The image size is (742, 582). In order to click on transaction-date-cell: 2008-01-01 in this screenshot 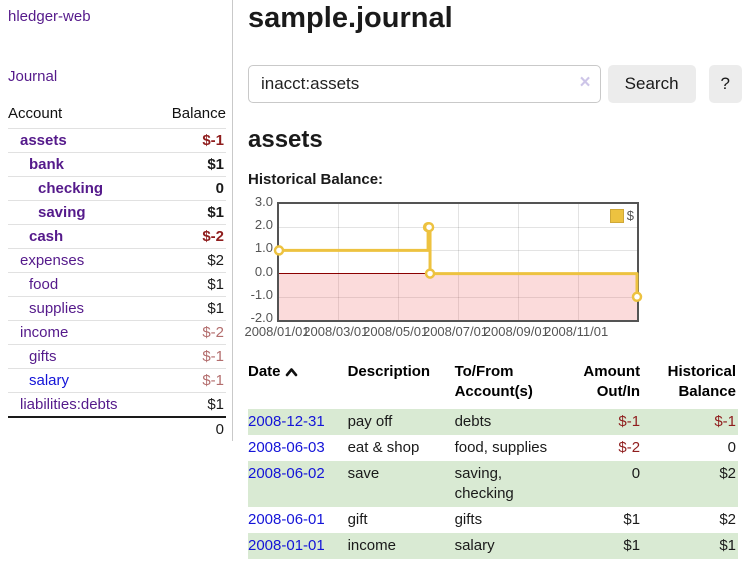, I will do `click(298, 546)`.